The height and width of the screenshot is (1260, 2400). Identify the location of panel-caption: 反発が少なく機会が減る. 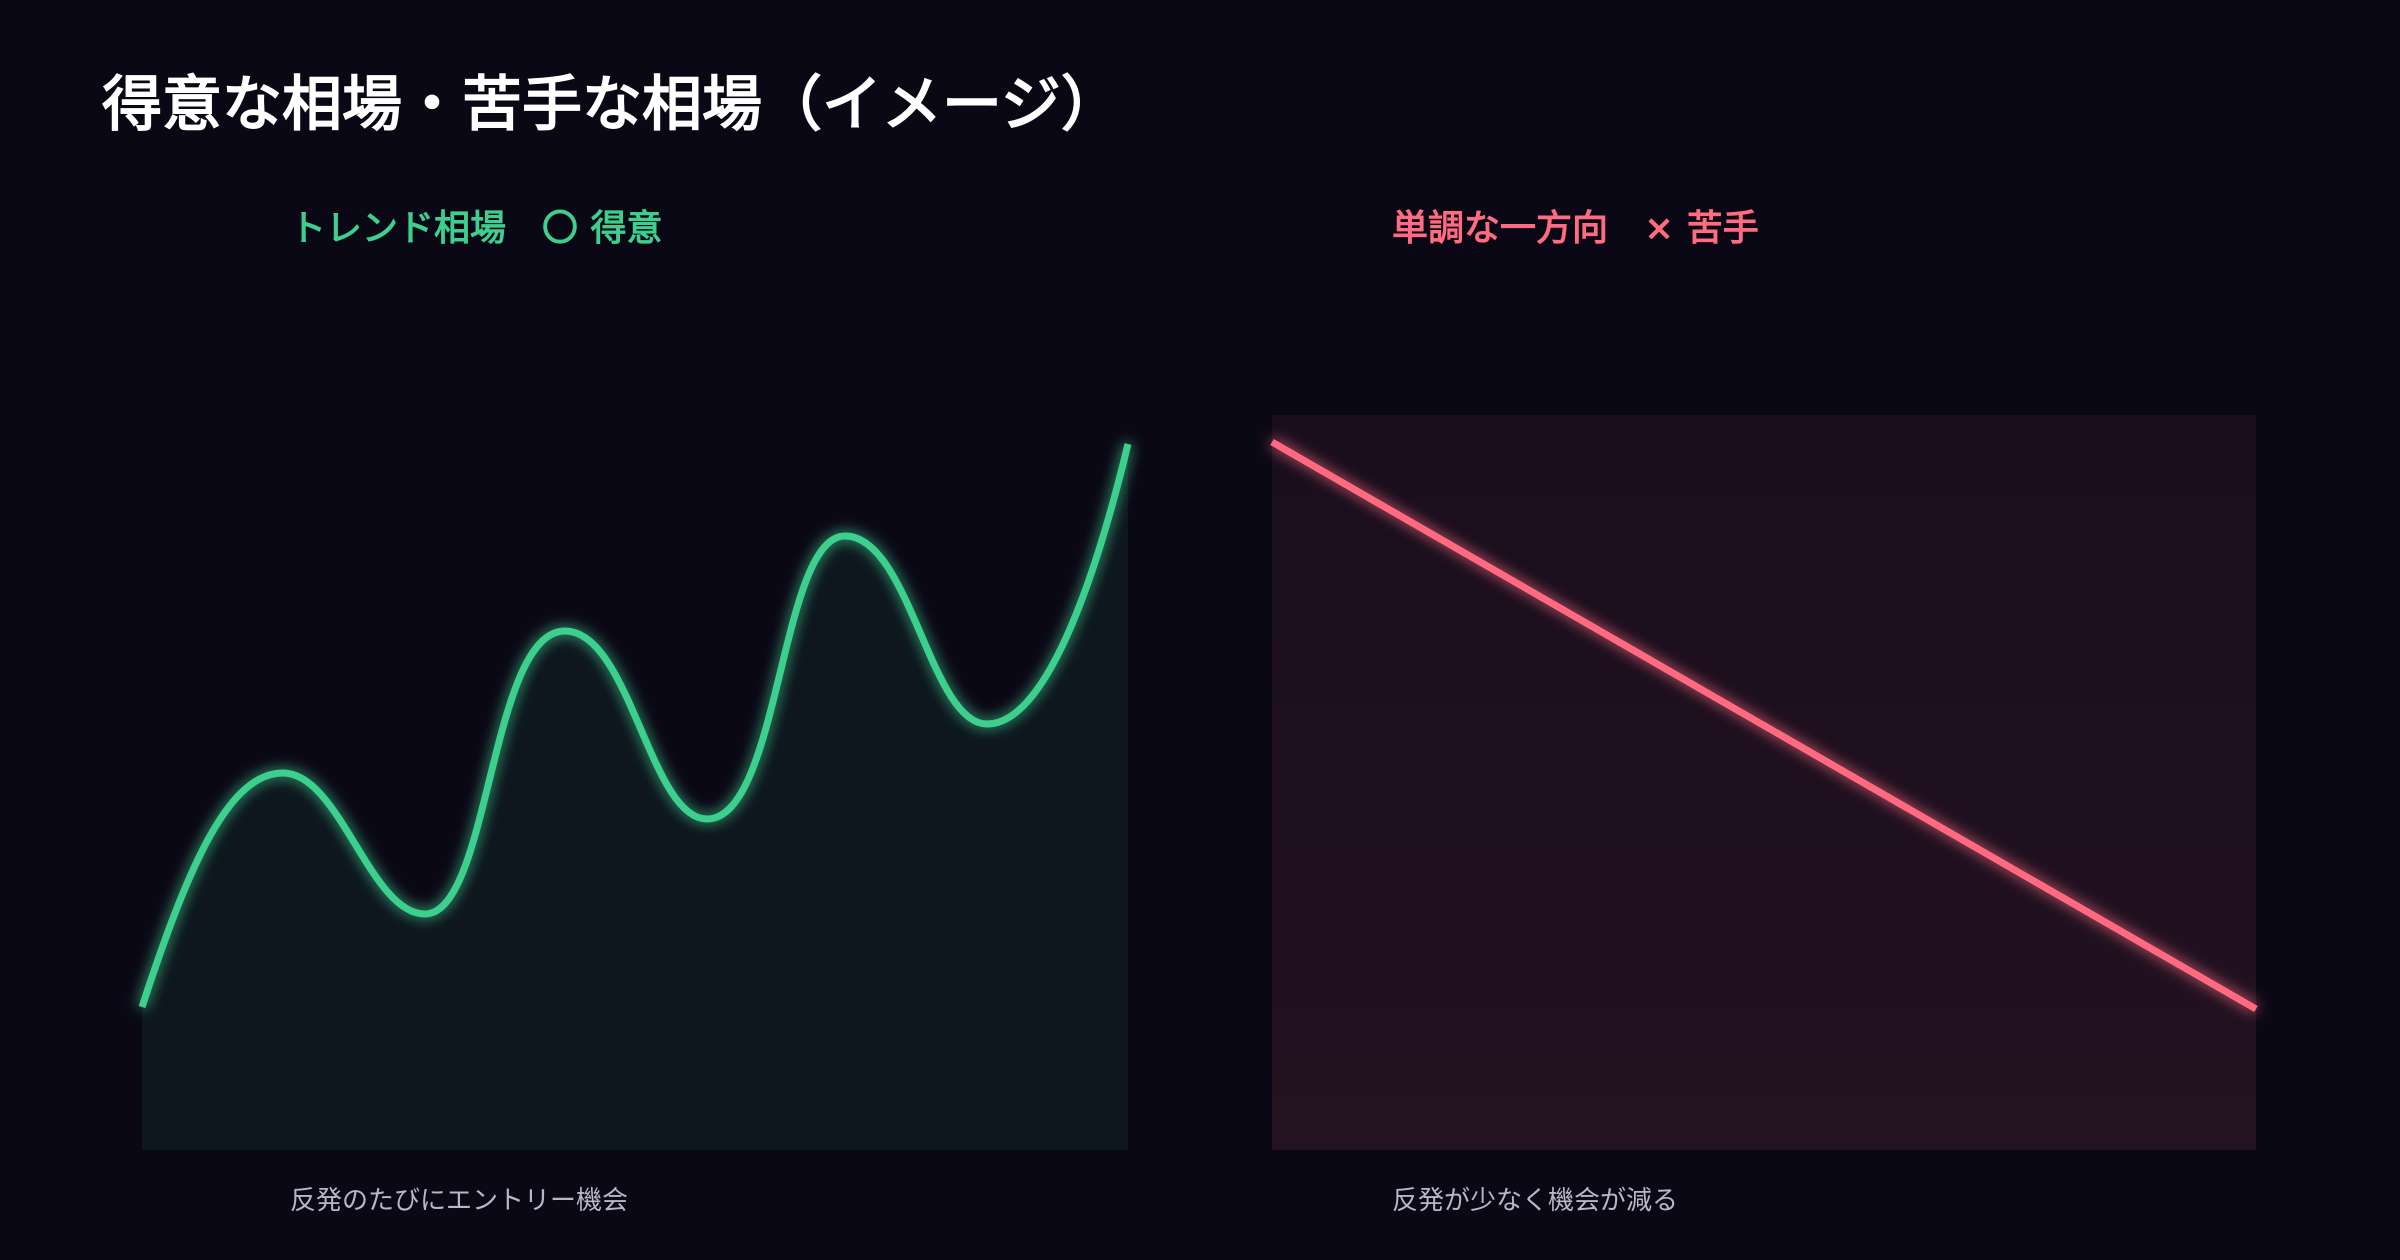
(1535, 1201).